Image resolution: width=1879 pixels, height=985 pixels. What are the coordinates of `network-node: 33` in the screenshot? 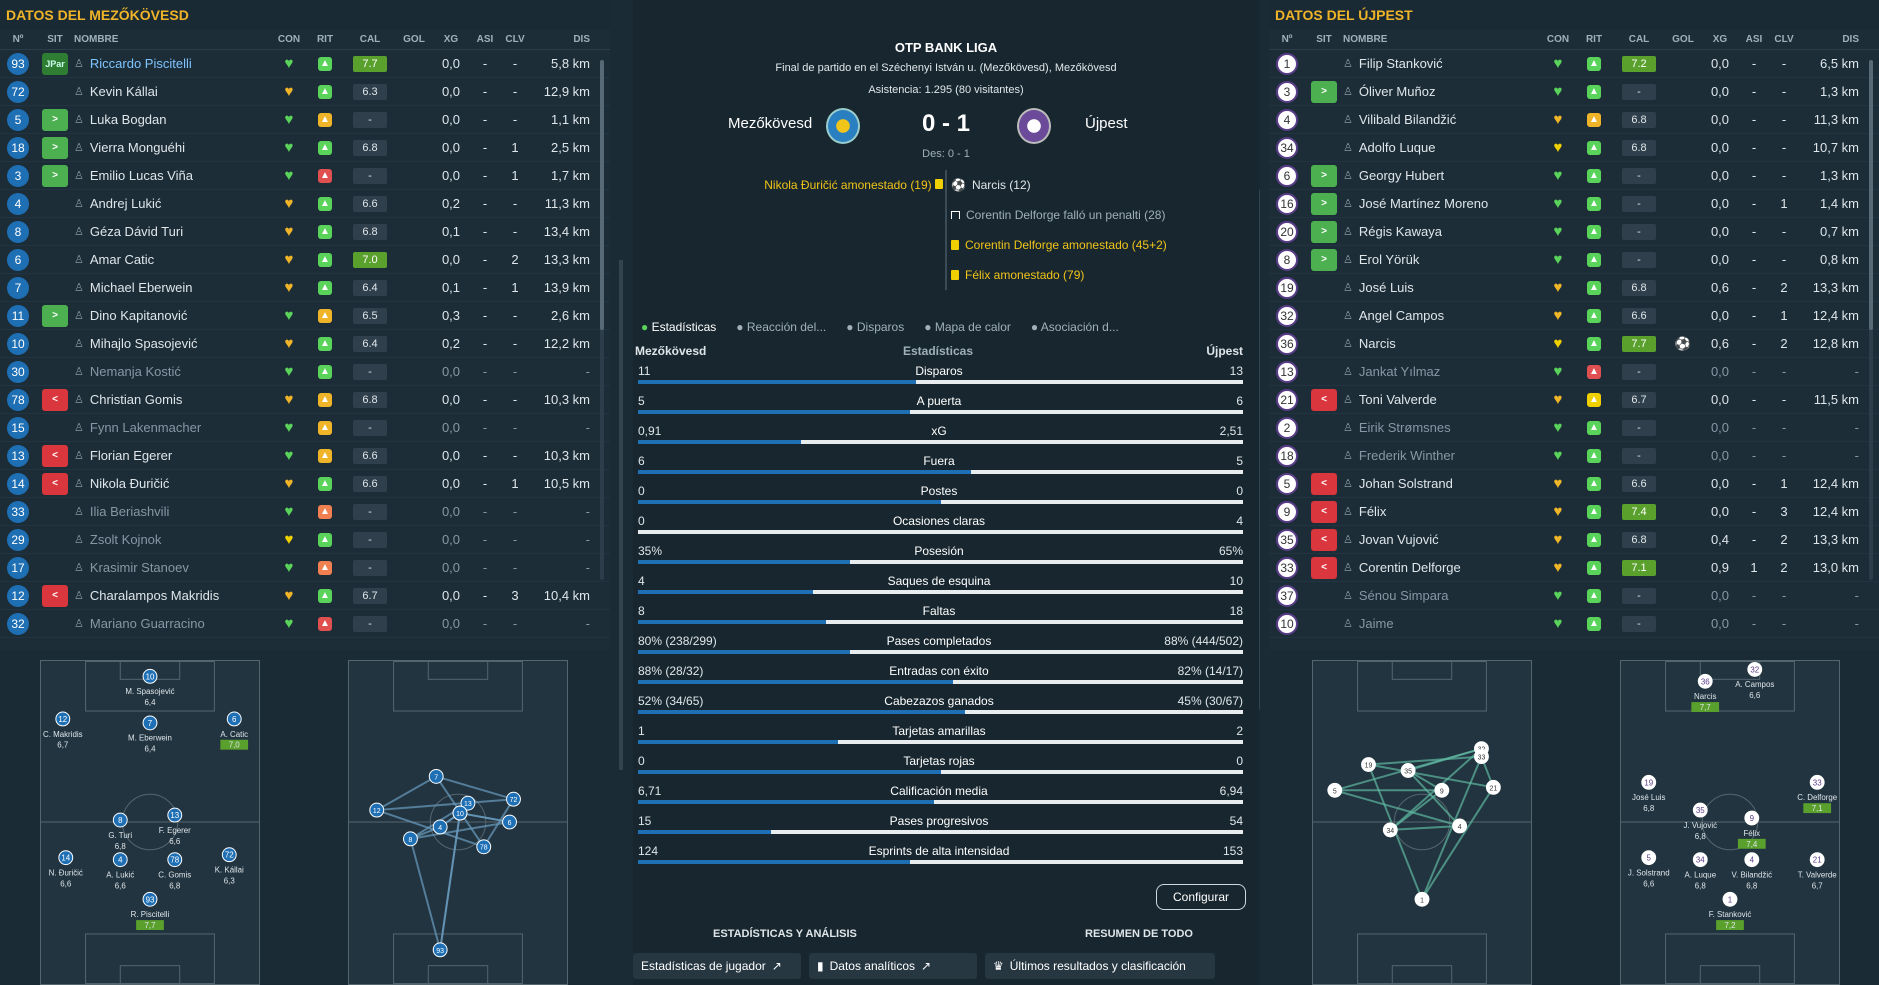 It's located at (1481, 757).